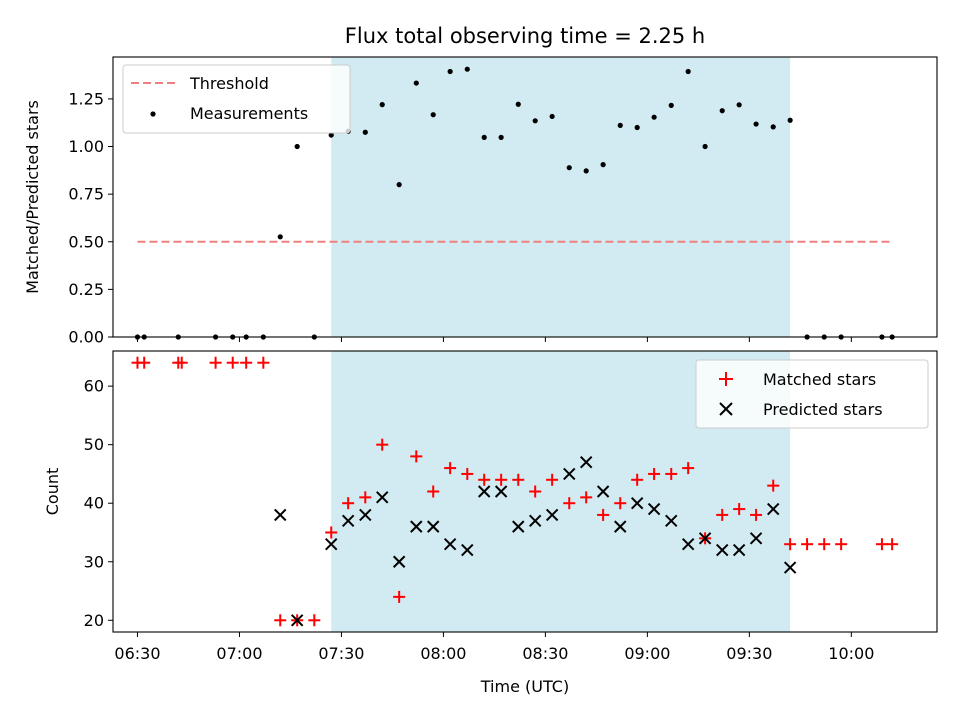 The image size is (960, 720). What do you see at coordinates (726, 379) in the screenshot?
I see `legend-matched-swatch` at bounding box center [726, 379].